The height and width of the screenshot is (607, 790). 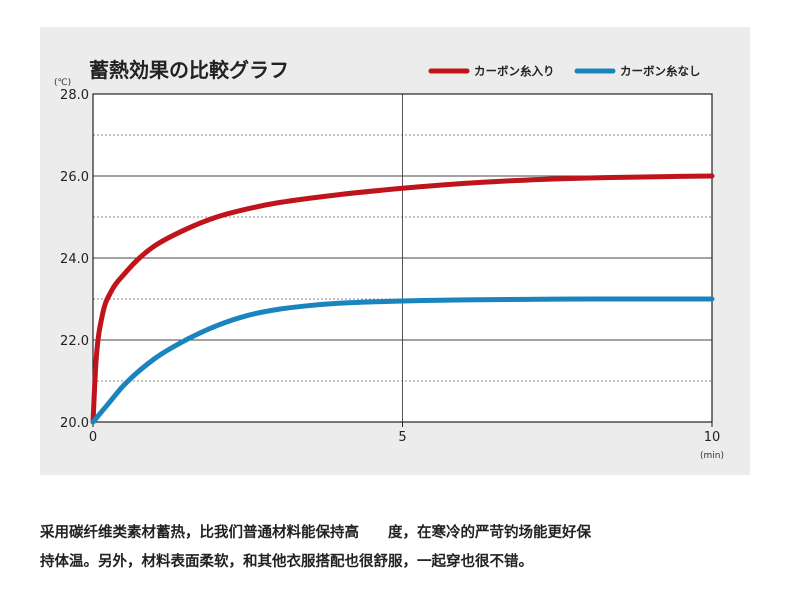 I want to click on y-tick-label: 24.0, so click(x=74, y=259).